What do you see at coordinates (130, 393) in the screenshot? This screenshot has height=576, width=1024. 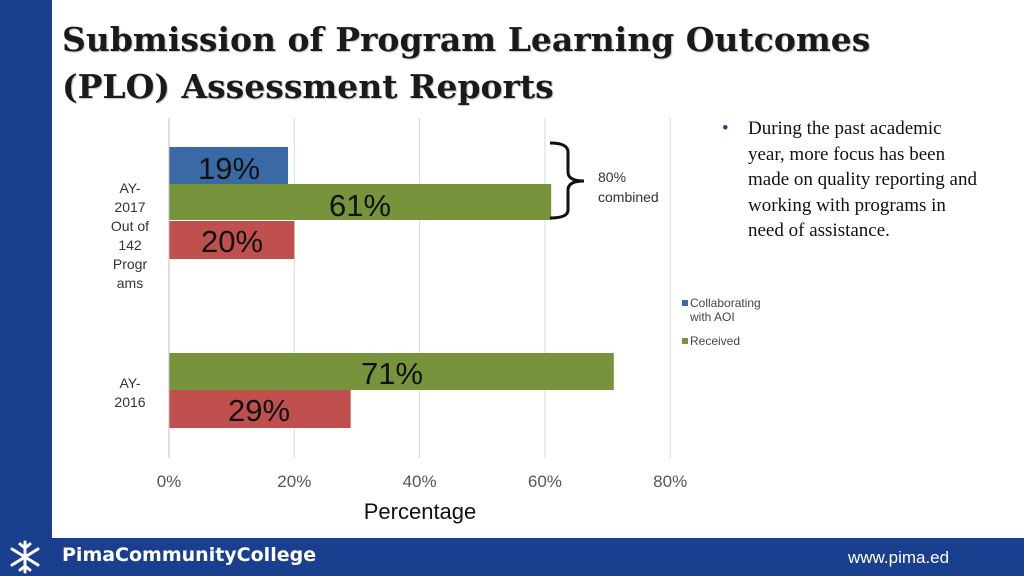 I see `category-label-1: AY- 2016` at bounding box center [130, 393].